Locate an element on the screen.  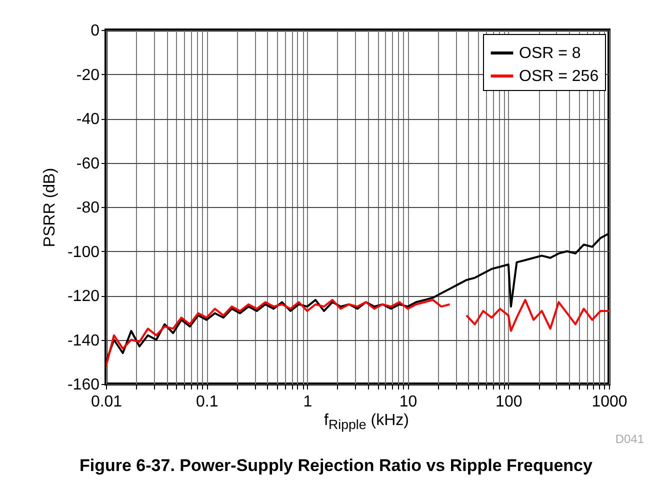
y-tick-label: -40 is located at coordinates (88, 119).